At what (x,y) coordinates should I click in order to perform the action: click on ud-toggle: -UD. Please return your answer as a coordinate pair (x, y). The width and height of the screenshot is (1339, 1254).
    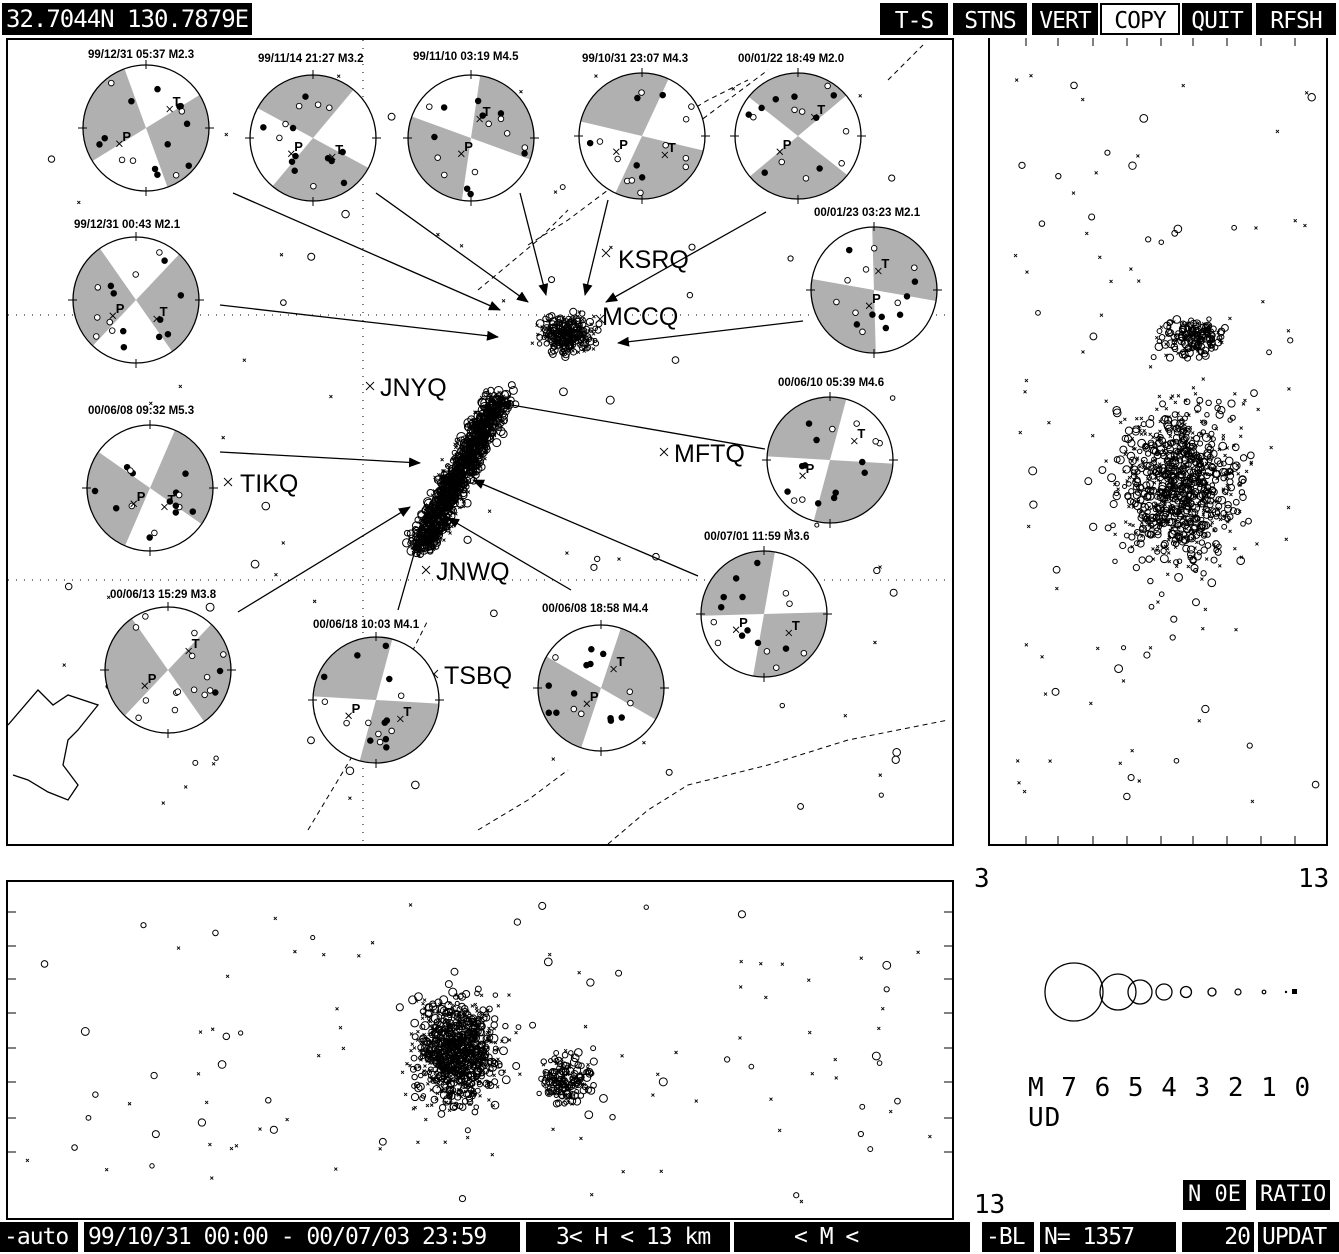
    Looking at the image, I should click on (950, 1237).